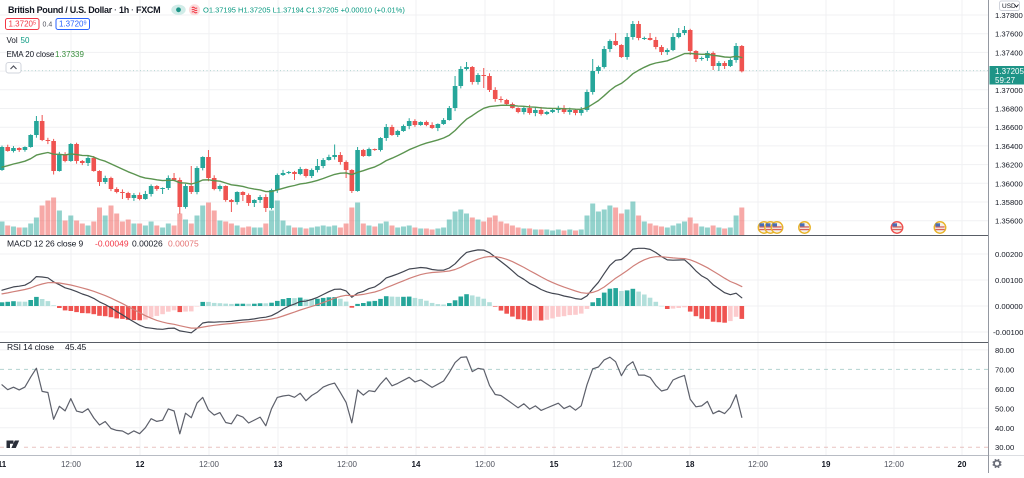  I want to click on svg-text: 1.37800, so click(1009, 15).